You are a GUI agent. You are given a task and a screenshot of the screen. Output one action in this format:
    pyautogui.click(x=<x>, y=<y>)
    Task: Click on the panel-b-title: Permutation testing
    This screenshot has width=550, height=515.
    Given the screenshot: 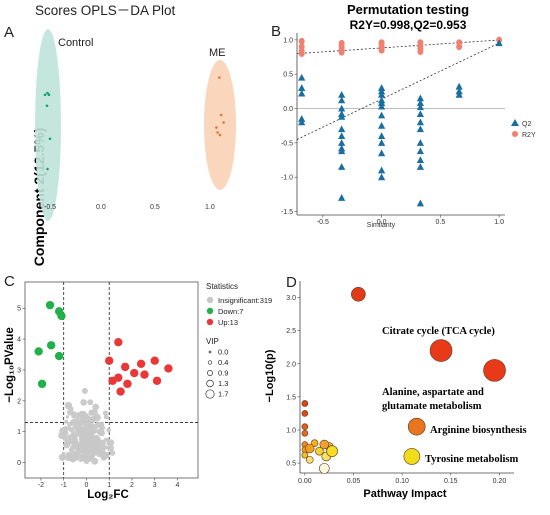 What is the action you would take?
    pyautogui.click(x=408, y=9)
    